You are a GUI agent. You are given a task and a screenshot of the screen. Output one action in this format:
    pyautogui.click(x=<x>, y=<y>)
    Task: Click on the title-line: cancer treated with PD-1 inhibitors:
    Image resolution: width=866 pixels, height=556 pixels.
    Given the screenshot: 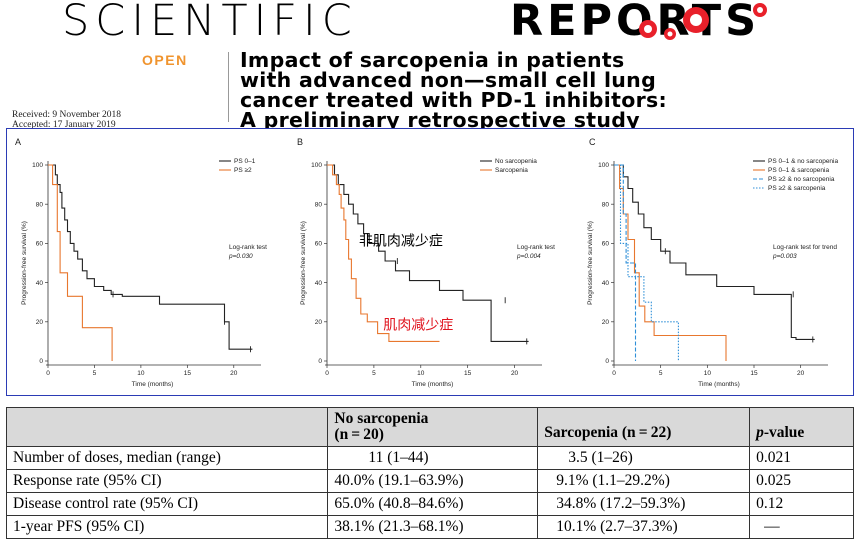 What is the action you would take?
    pyautogui.click(x=454, y=100)
    